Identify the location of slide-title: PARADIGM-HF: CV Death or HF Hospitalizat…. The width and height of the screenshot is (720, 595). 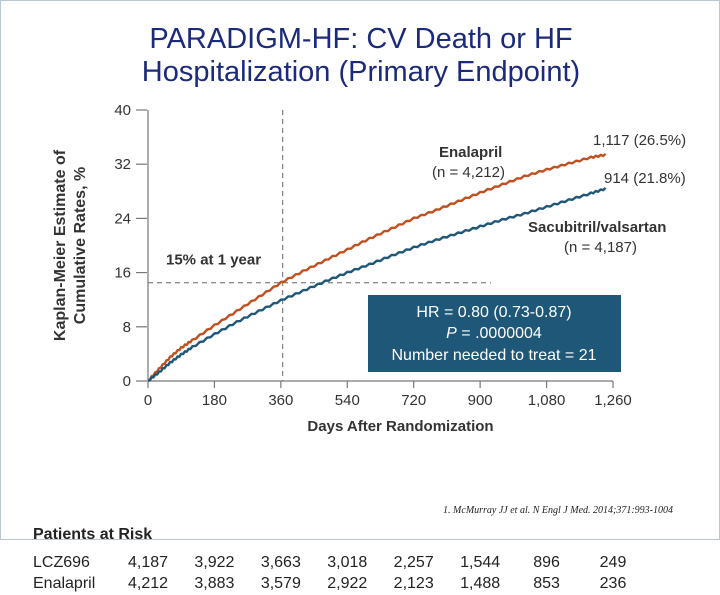
(361, 56).